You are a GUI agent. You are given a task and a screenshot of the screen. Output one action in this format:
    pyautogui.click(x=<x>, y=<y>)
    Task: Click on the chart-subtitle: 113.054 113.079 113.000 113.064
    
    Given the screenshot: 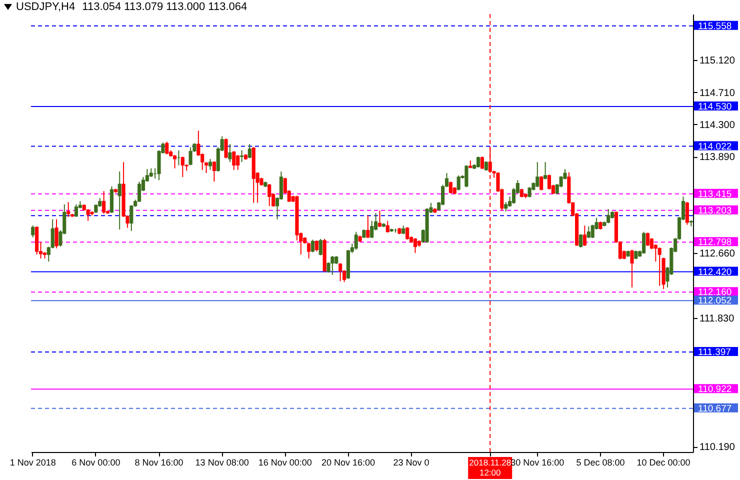 What is the action you would take?
    pyautogui.click(x=164, y=7)
    